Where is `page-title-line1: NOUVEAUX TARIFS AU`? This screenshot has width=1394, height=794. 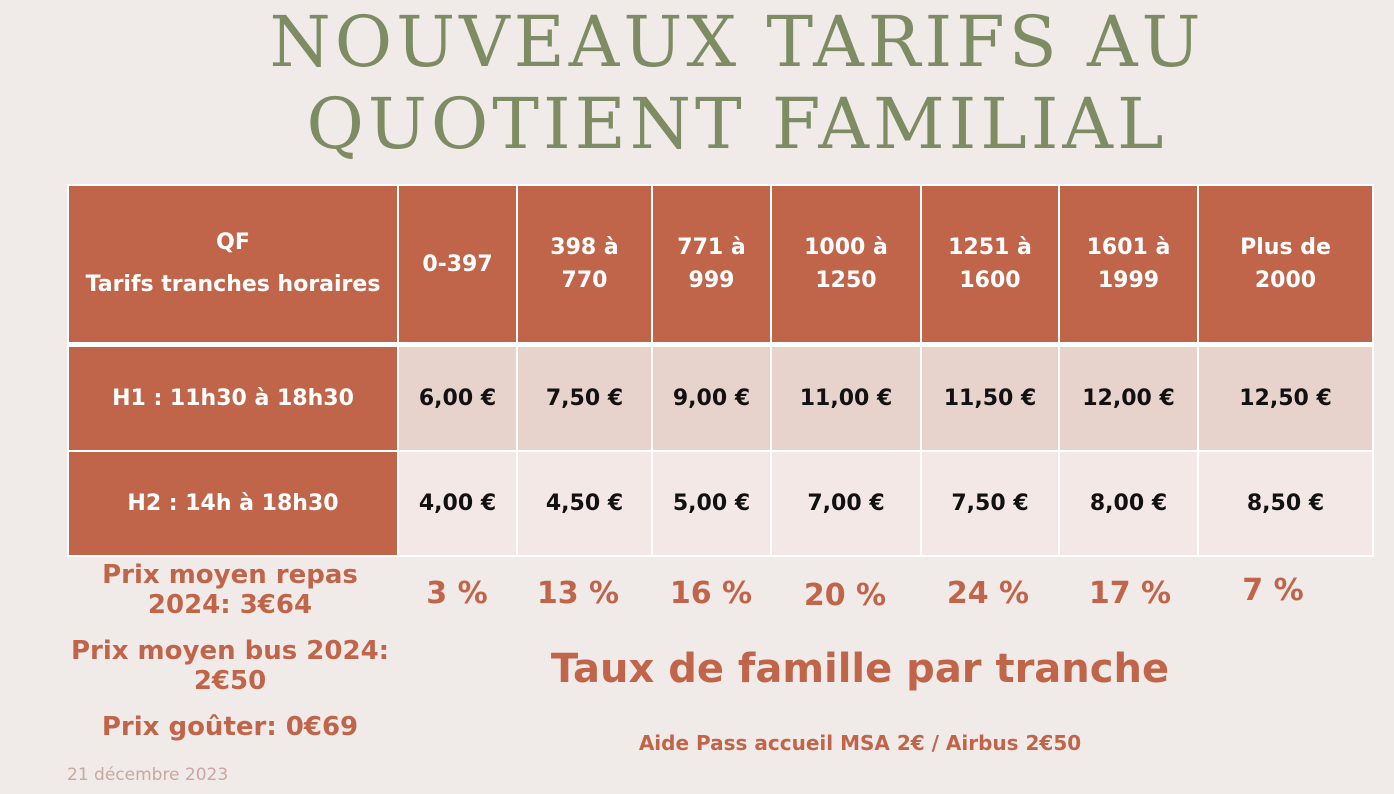 page-title-line1: NOUVEAUX TARIFS AU is located at coordinates (737, 42).